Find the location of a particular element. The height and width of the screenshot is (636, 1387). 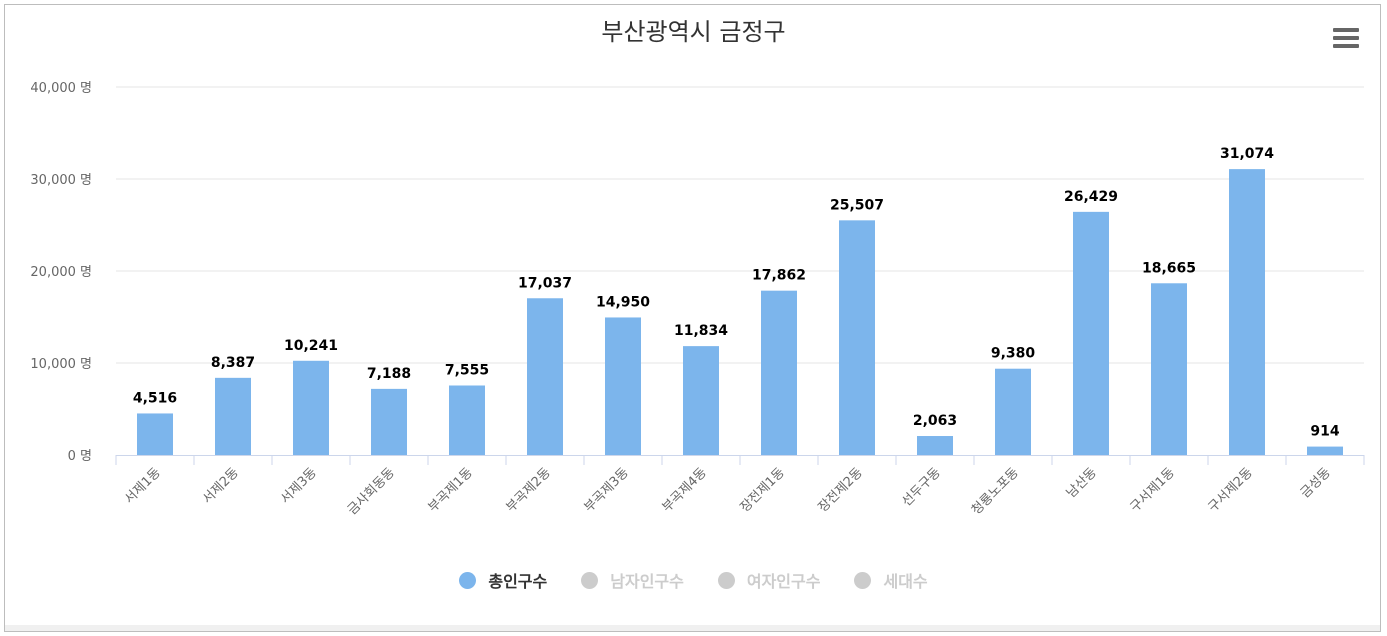

x-tick-label: 구서제1동 is located at coordinates (1153, 490).